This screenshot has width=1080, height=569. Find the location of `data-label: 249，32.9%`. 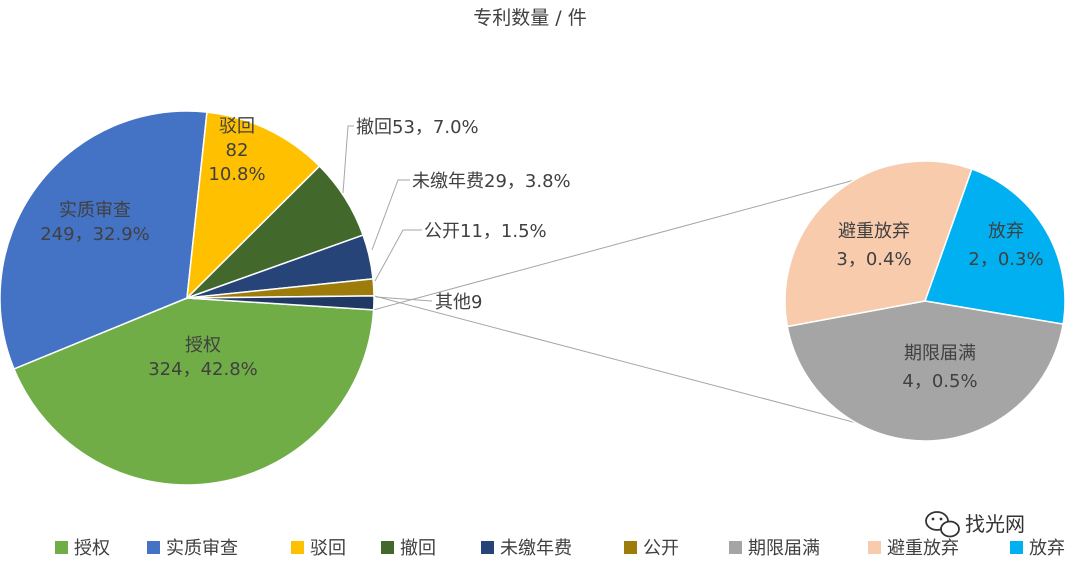

data-label: 249，32.9% is located at coordinates (95, 234).